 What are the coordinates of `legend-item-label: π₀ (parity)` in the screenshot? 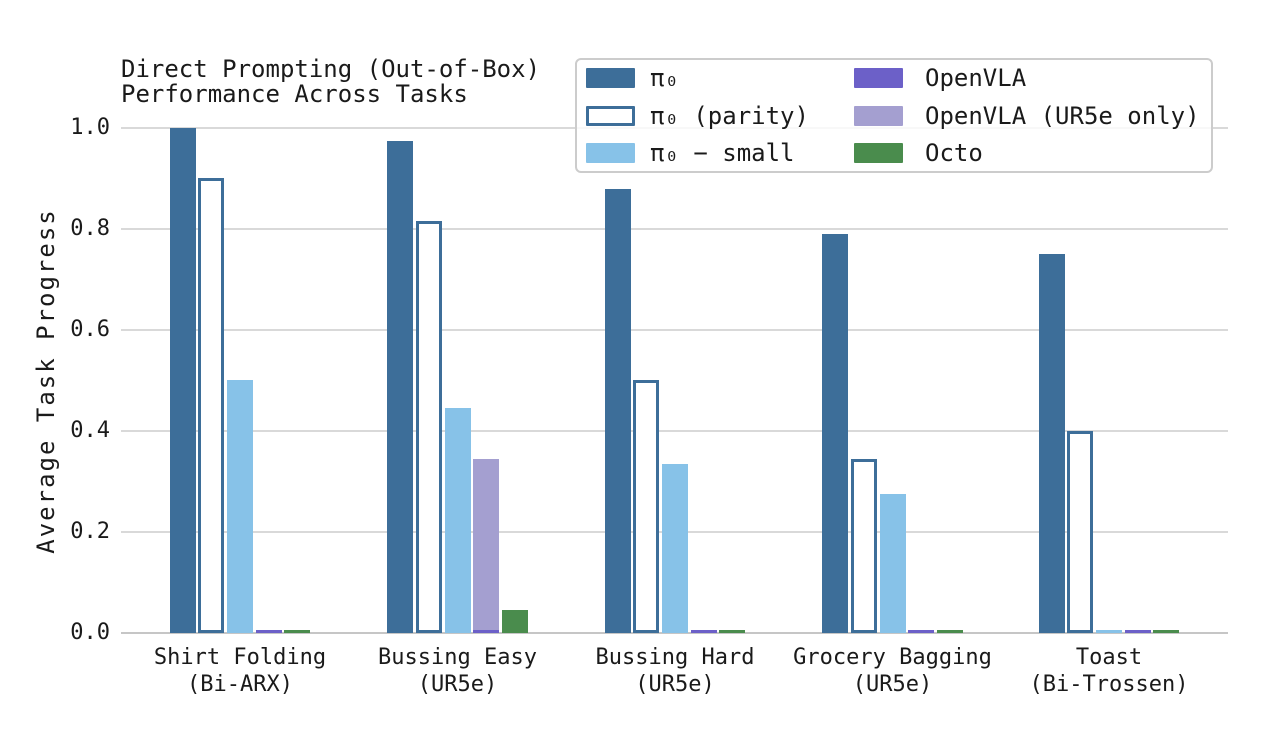 It's located at (729, 115).